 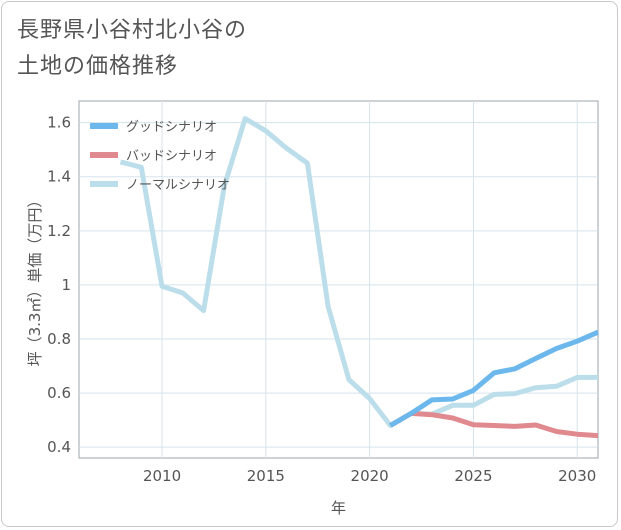 I want to click on legend-label: バッドシナリオ, so click(x=171, y=156).